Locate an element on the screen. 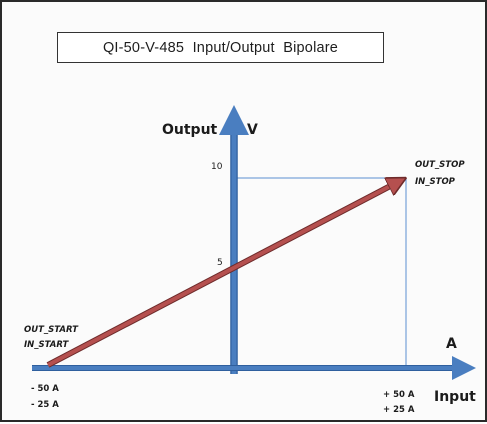 This screenshot has width=487, height=424. y-tick-10: 10 is located at coordinates (217, 167).